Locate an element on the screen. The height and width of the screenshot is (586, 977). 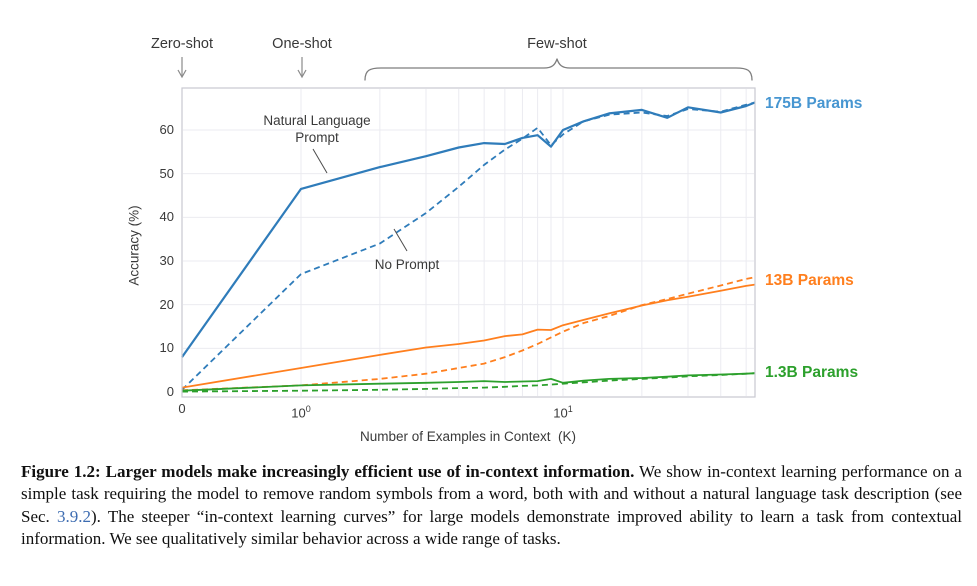
nl-prompt-line1: Natural Language is located at coordinates (317, 120).